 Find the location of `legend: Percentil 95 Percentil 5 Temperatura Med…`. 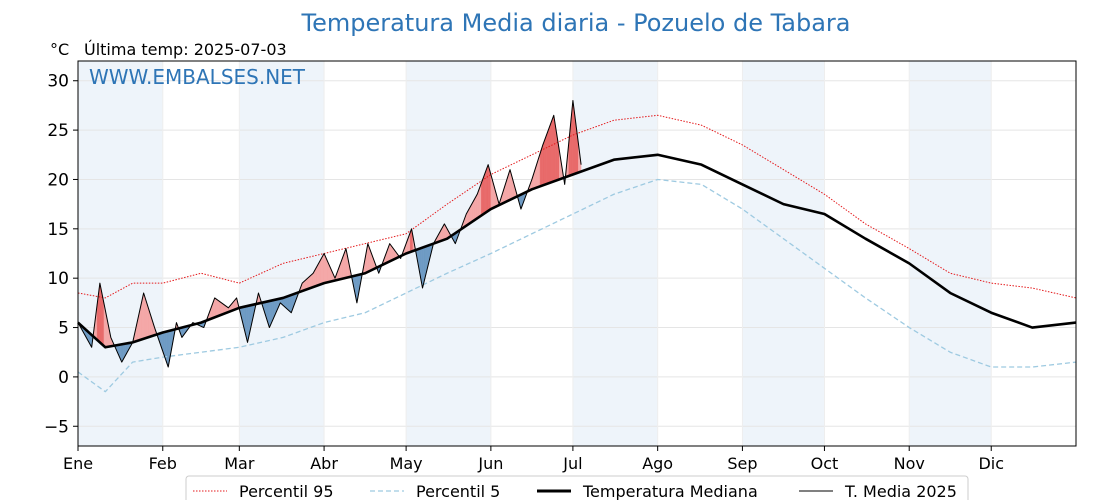

legend: Percentil 95 Percentil 5 Temperatura Med… is located at coordinates (577, 487).